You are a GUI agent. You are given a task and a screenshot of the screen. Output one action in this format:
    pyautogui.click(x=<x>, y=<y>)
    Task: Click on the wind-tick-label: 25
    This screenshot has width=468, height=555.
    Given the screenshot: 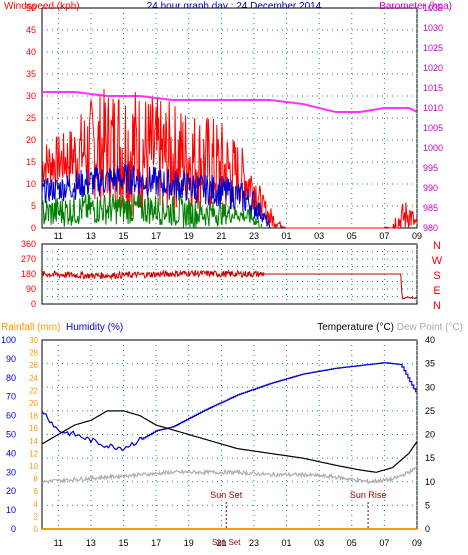 What is the action you would take?
    pyautogui.click(x=31, y=118)
    